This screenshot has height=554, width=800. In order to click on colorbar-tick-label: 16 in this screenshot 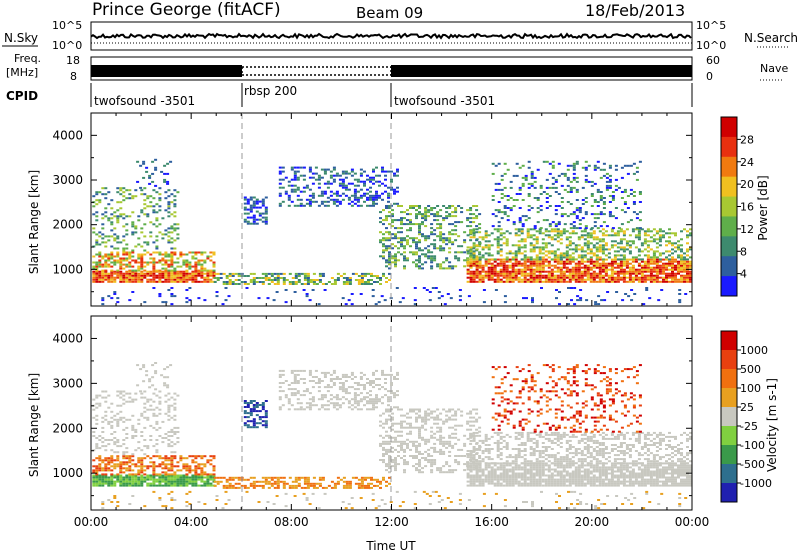, I will do `click(747, 207)`.